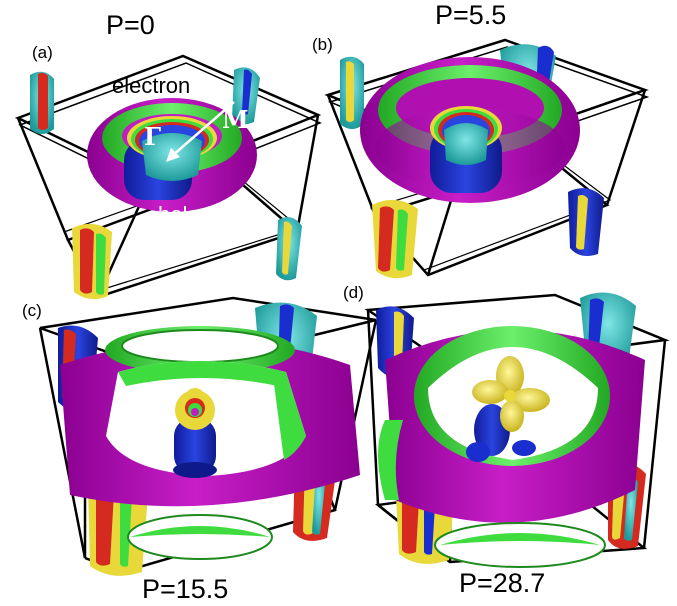 The width and height of the screenshot is (677, 606). What do you see at coordinates (470, 15) in the screenshot?
I see `panel-b-title: P=5.5` at bounding box center [470, 15].